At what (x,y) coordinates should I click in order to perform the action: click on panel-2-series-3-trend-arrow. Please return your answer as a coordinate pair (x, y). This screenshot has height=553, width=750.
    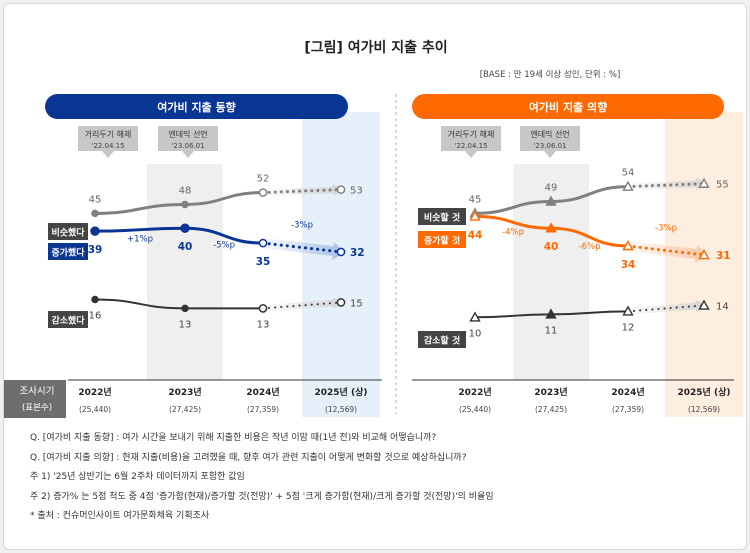
    Looking at the image, I should click on (667, 307).